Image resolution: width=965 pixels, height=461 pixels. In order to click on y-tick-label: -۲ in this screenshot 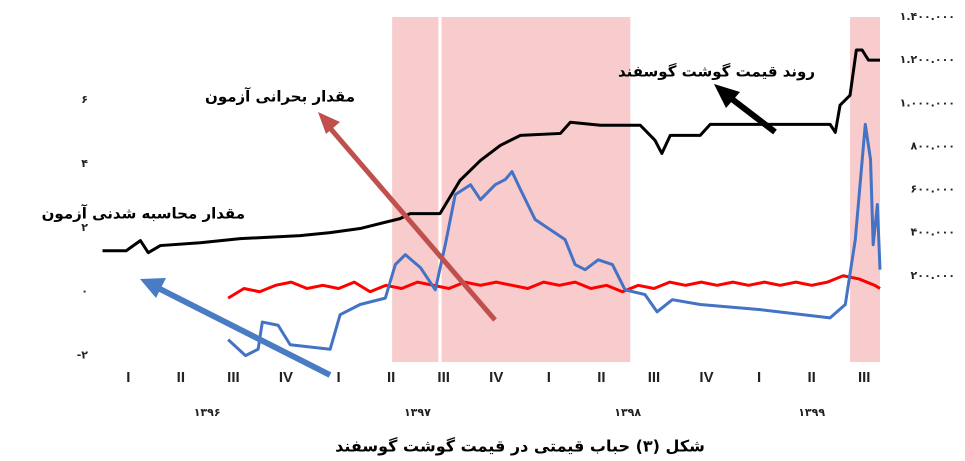, I will do `click(83, 355)`.